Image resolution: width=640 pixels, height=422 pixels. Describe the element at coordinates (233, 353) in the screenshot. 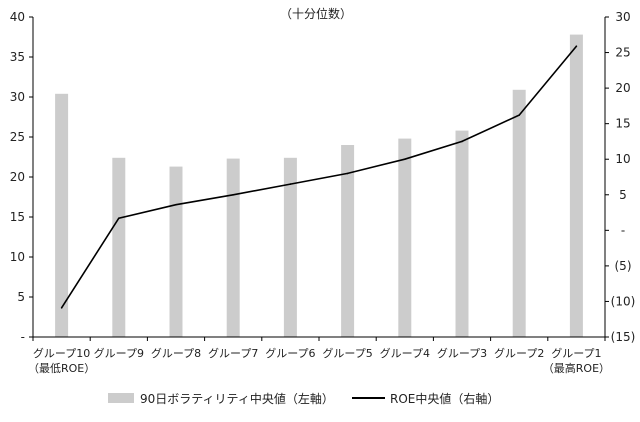

I see `x-tick-label: グループ7` at that location.